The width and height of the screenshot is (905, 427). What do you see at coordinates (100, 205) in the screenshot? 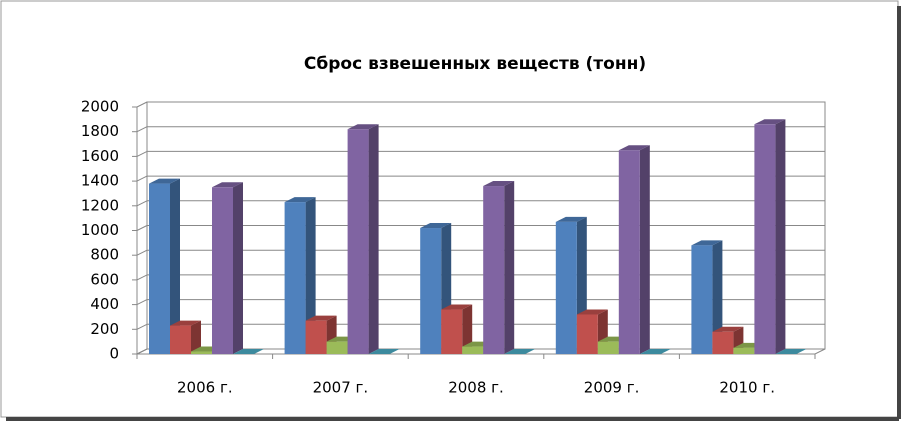
I see `y-tick-label: 1200` at bounding box center [100, 205].